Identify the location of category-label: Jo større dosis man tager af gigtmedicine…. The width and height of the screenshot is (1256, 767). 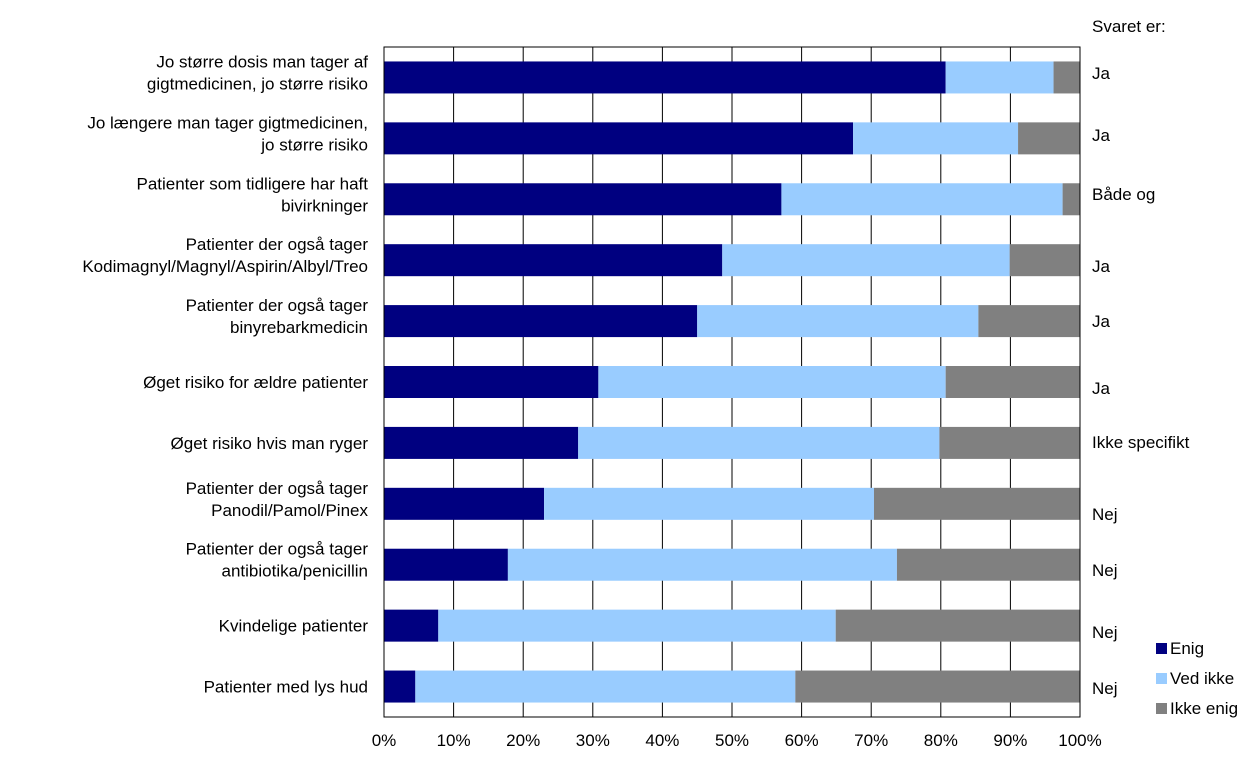
(257, 72).